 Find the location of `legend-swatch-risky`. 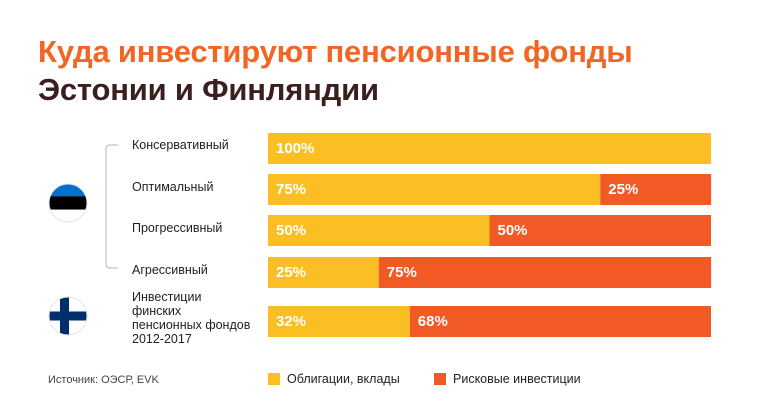

legend-swatch-risky is located at coordinates (440, 379).